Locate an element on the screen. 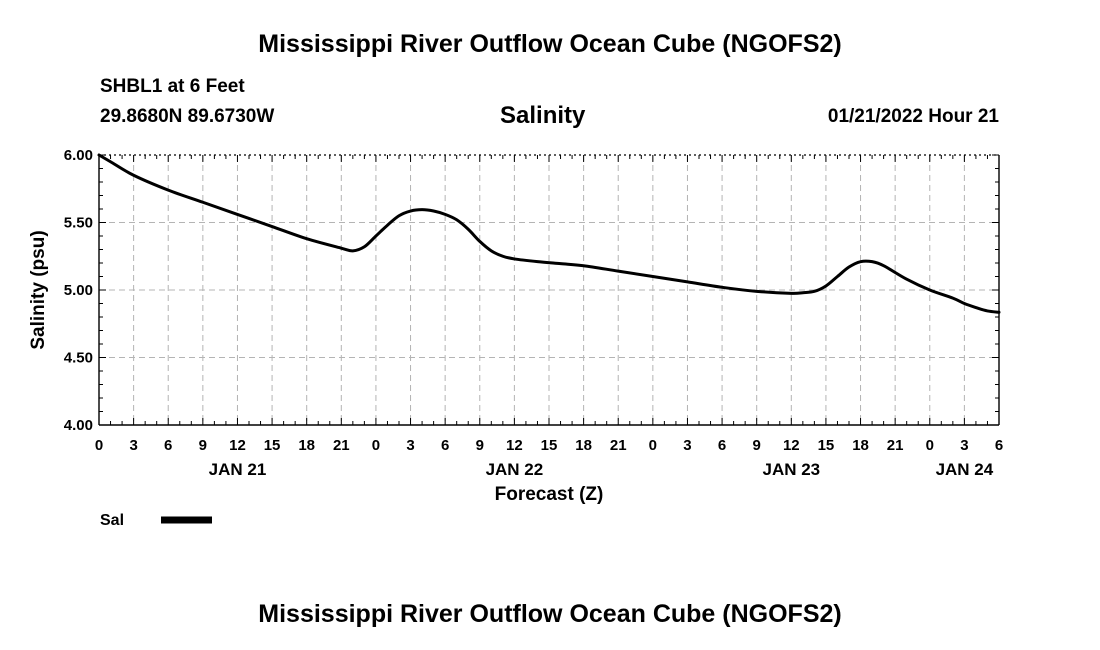 Image resolution: width=1100 pixels, height=650 pixels. y-axis-label: Salinity (psu) is located at coordinates (38, 289).